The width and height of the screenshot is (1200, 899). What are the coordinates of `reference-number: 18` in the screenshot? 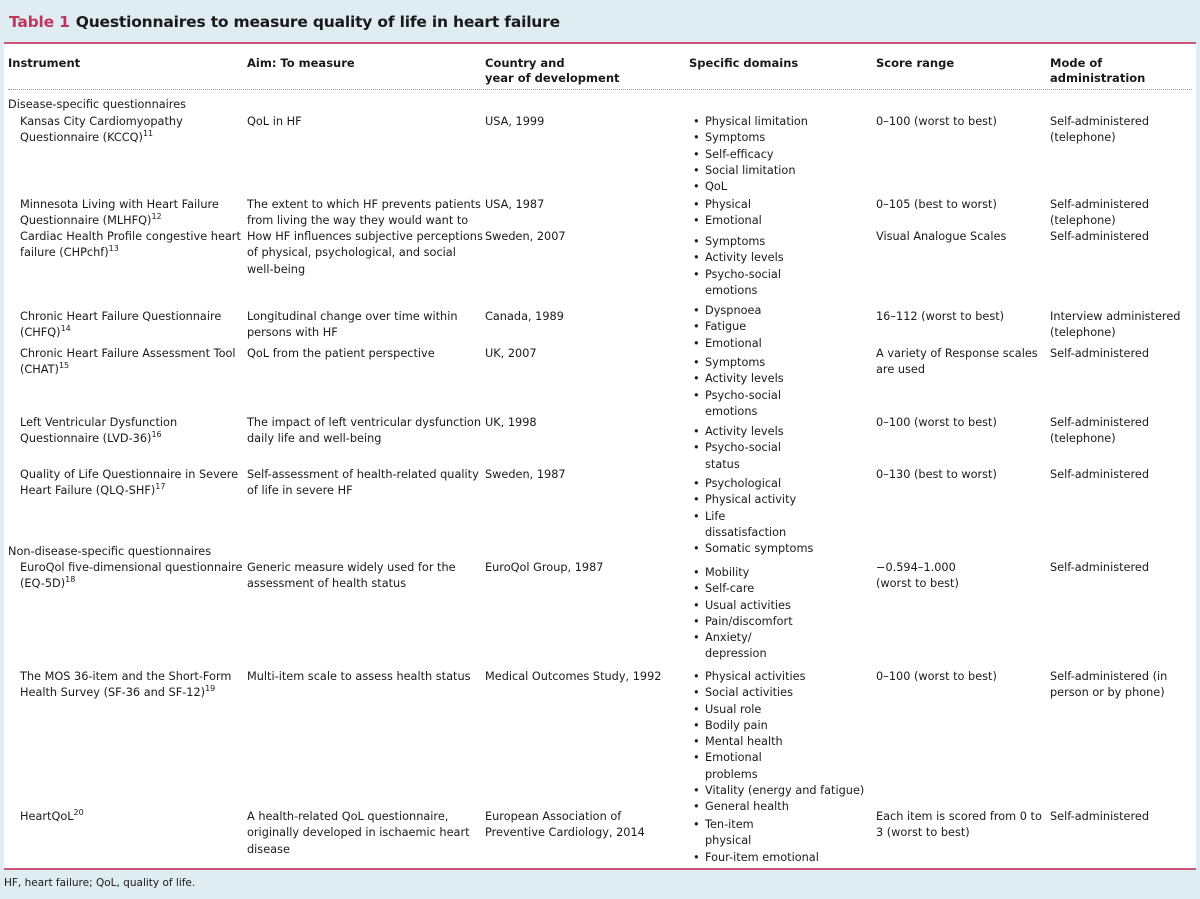 It's located at (70, 580).